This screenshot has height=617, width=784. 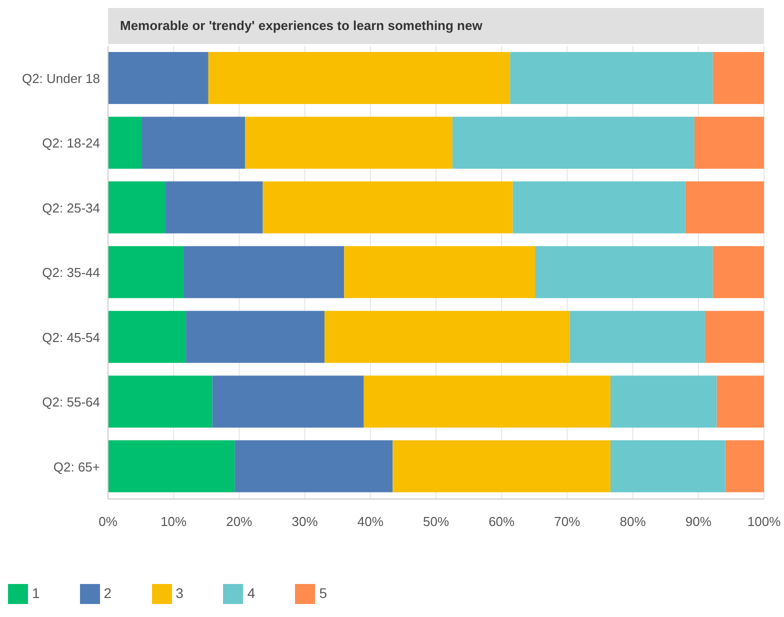 I want to click on x-tick-label: 70%, so click(x=567, y=522).